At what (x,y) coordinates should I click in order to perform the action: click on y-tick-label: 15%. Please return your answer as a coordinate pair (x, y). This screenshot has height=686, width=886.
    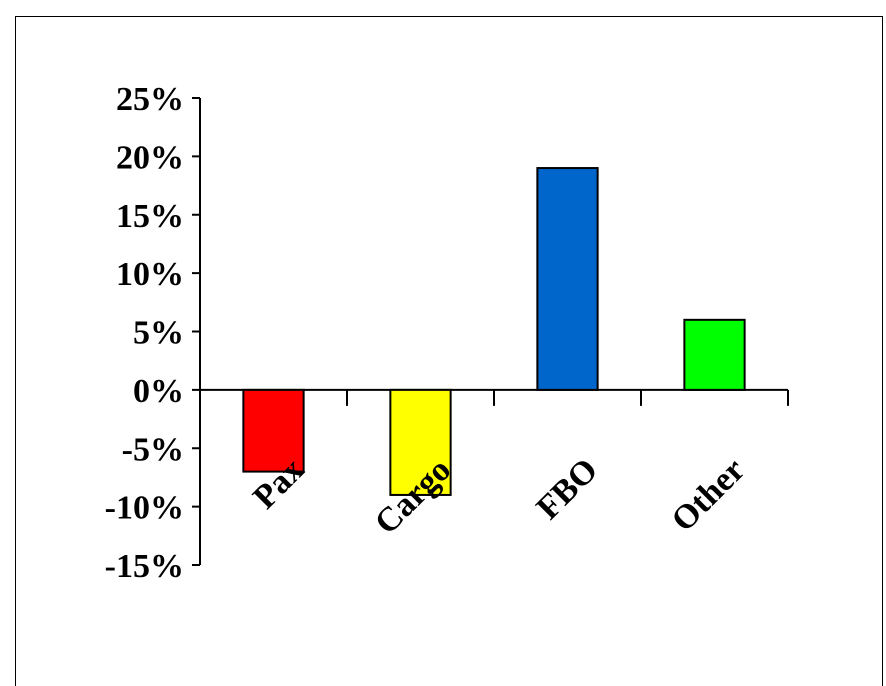
    Looking at the image, I should click on (150, 216).